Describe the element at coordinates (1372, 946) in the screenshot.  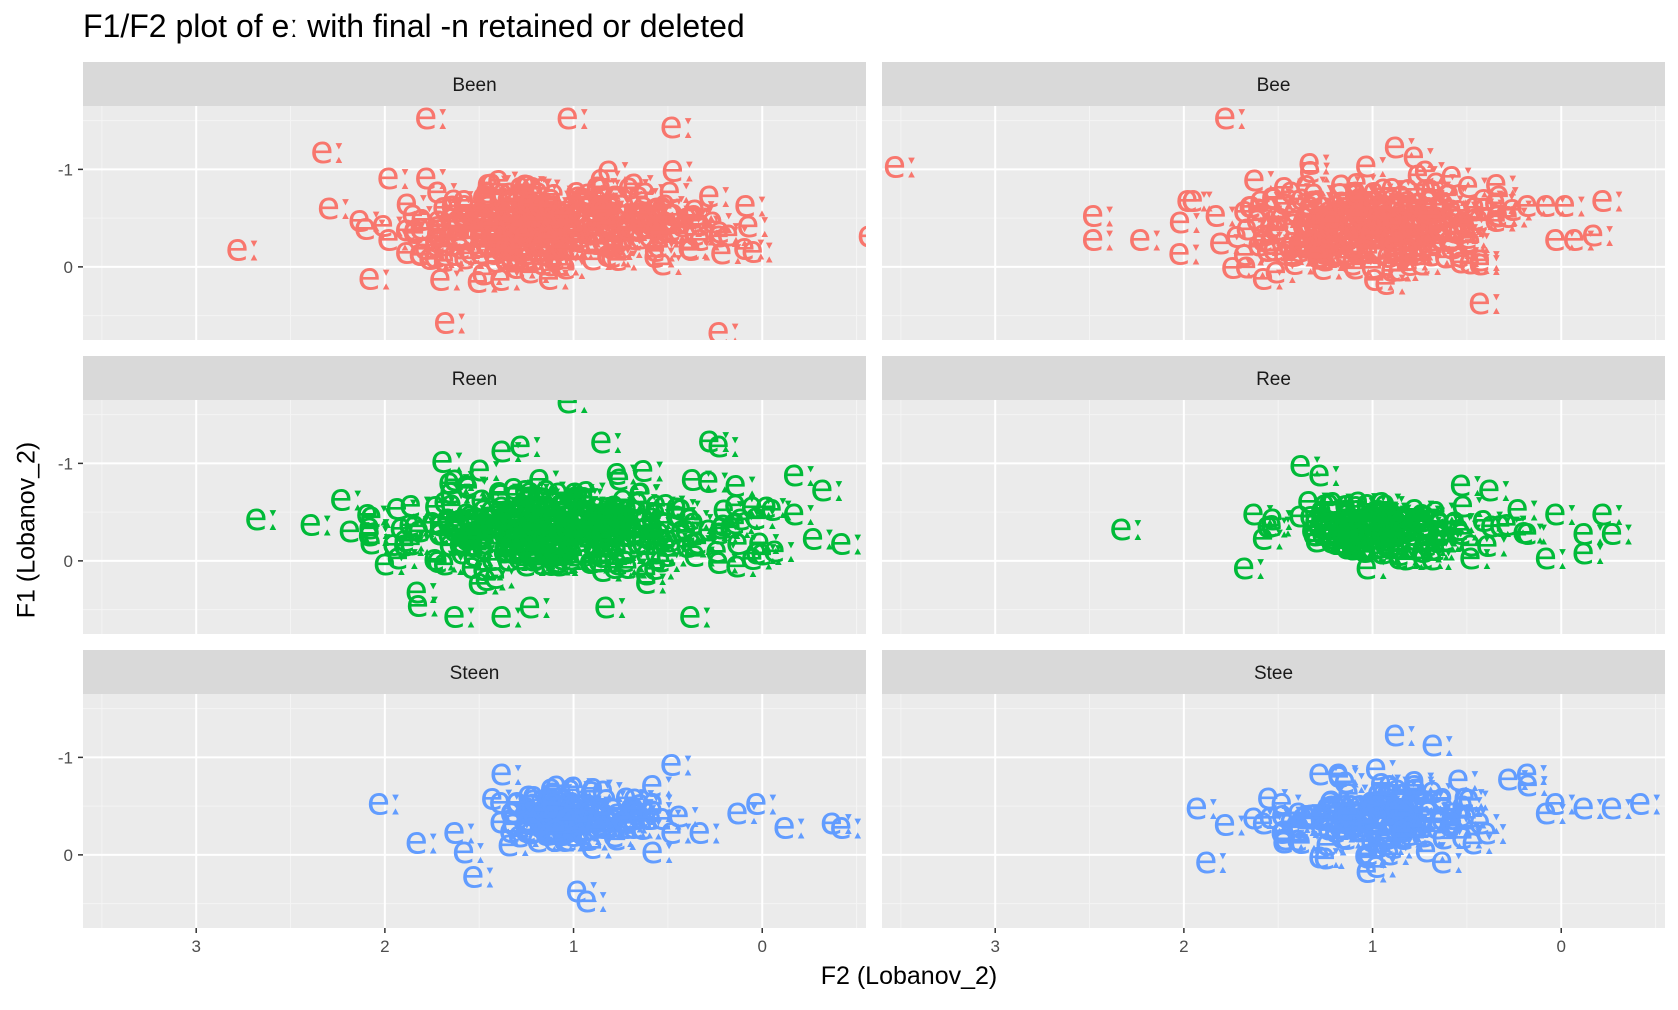
I see `x-tick-label: 1` at that location.